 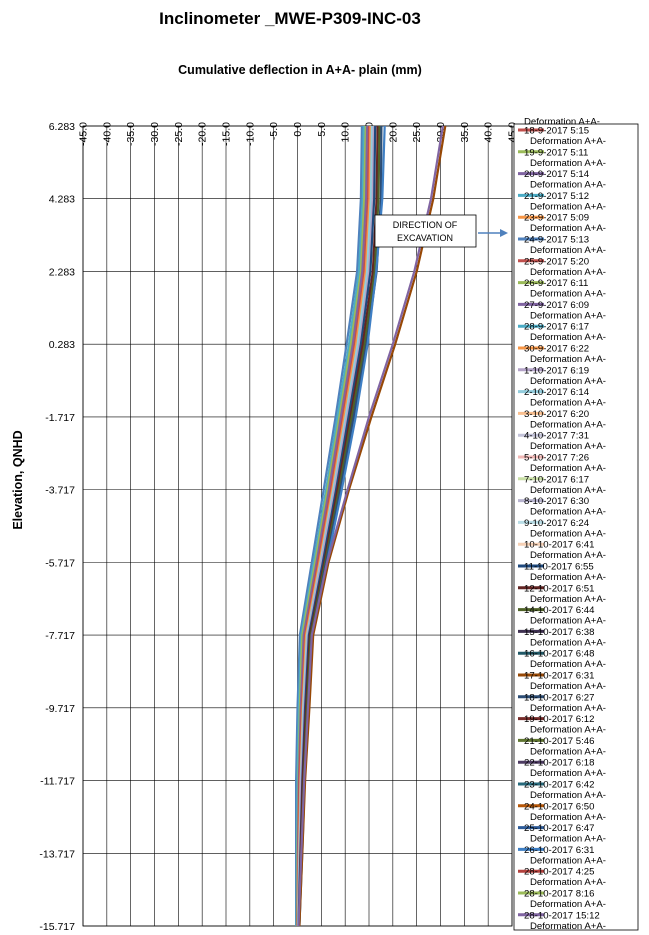 I want to click on x-axis-title: Cumulative deflection in A+A- plain (mm), so click(x=300, y=70).